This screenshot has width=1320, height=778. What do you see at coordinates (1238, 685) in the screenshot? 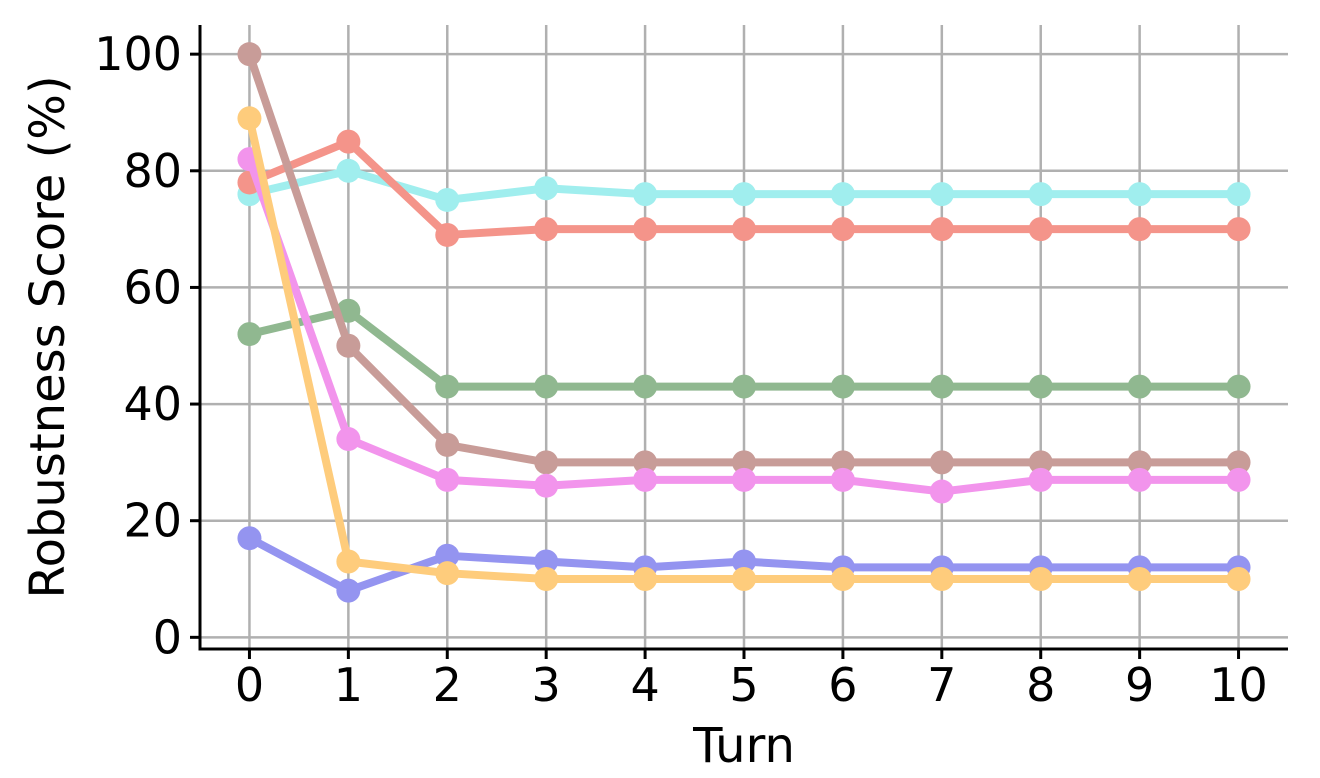
I see `x-tick-label: 10` at bounding box center [1238, 685].